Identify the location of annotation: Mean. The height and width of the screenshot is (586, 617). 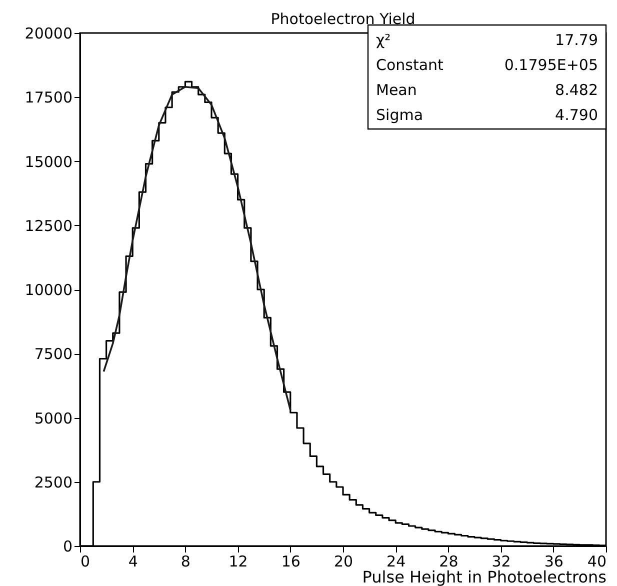
(396, 90).